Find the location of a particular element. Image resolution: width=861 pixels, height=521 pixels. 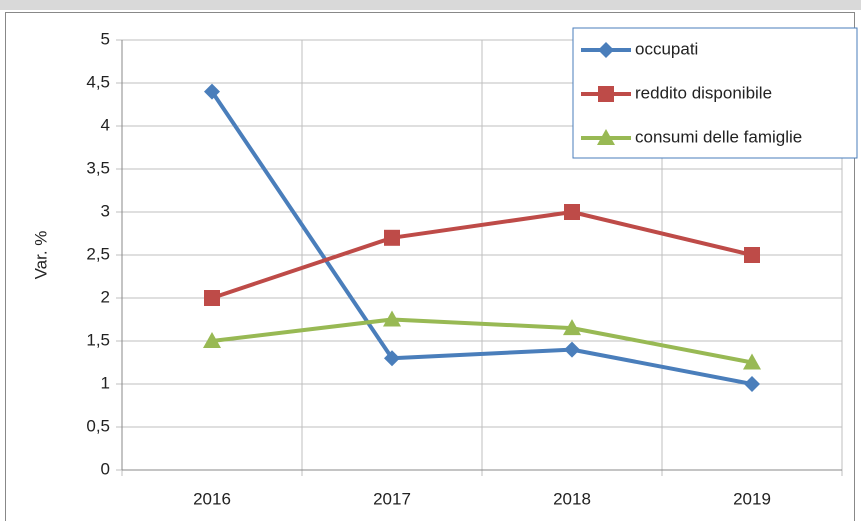

y-tick-label: 0,5 is located at coordinates (98, 425).